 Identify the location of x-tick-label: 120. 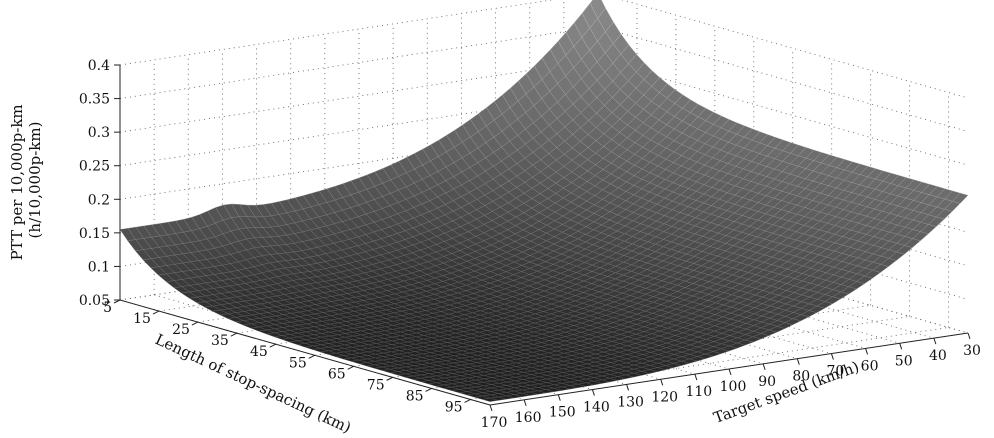
(664, 397).